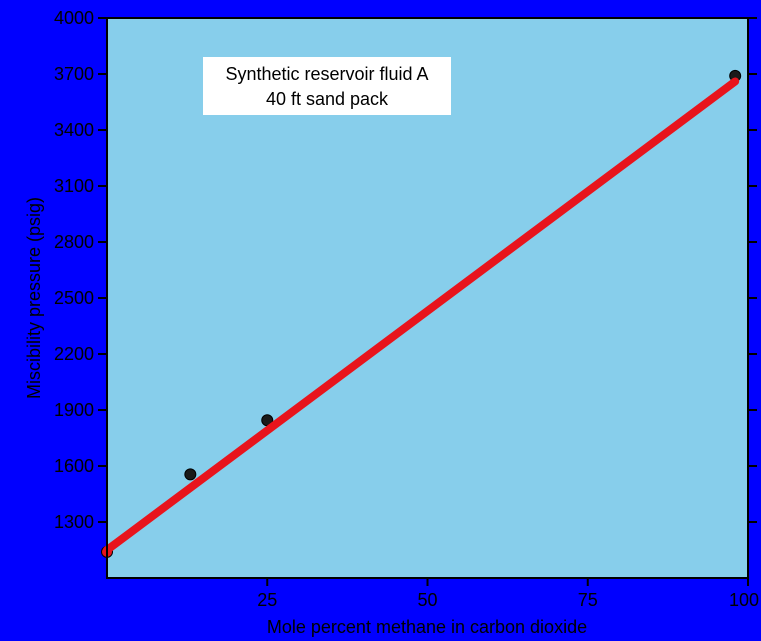 The image size is (761, 641). Describe the element at coordinates (327, 99) in the screenshot. I see `annotation-line-2: 40 ft sand pack` at that location.